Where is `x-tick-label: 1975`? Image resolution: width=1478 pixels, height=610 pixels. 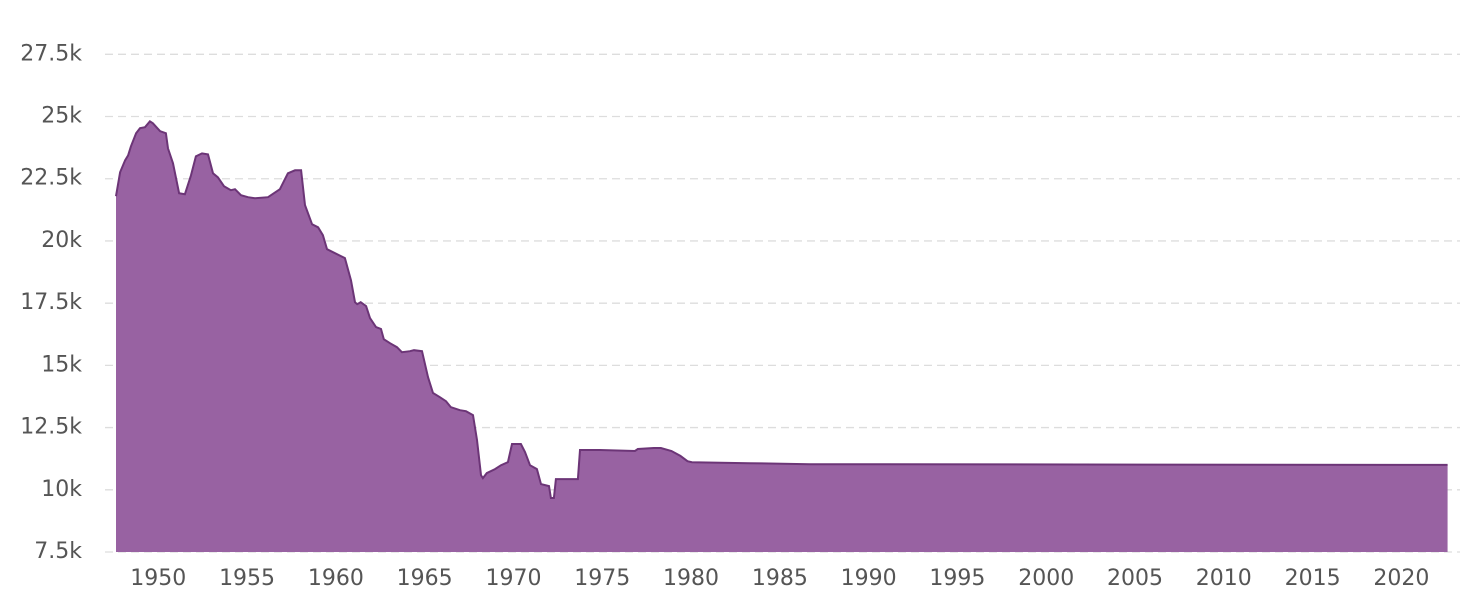 x-tick-label: 1975 is located at coordinates (602, 578).